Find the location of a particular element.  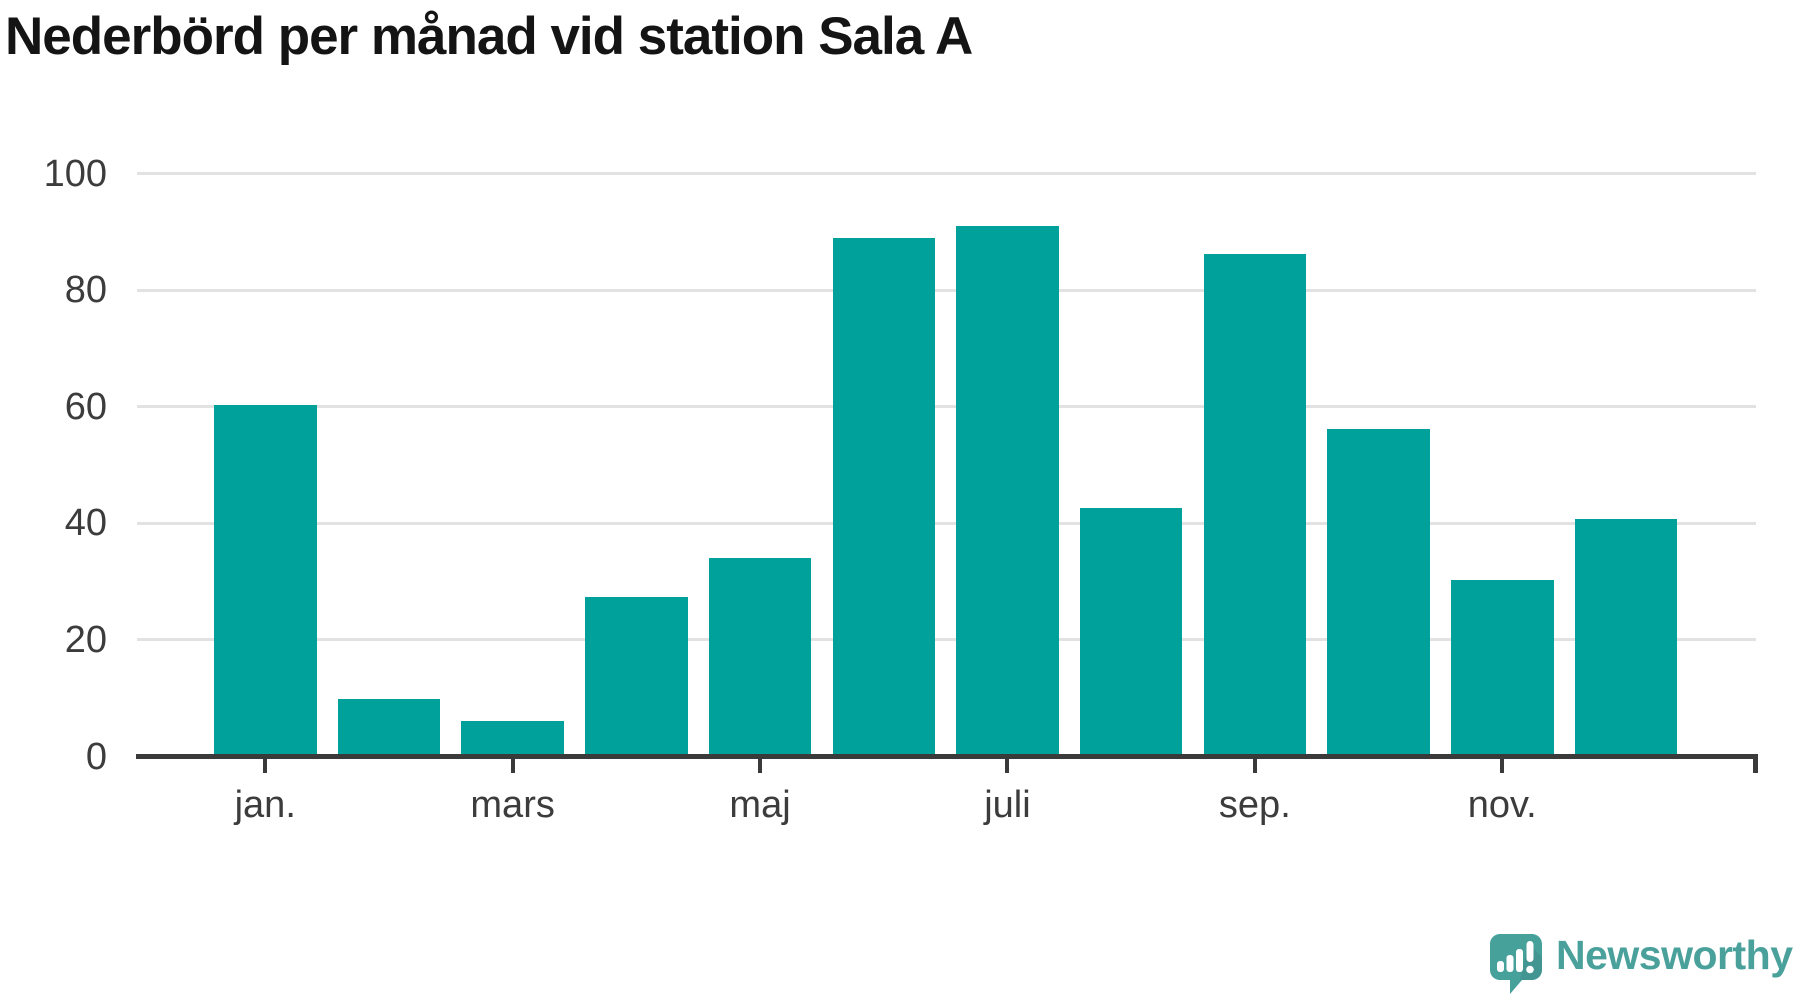

x-axis-line is located at coordinates (947, 756).